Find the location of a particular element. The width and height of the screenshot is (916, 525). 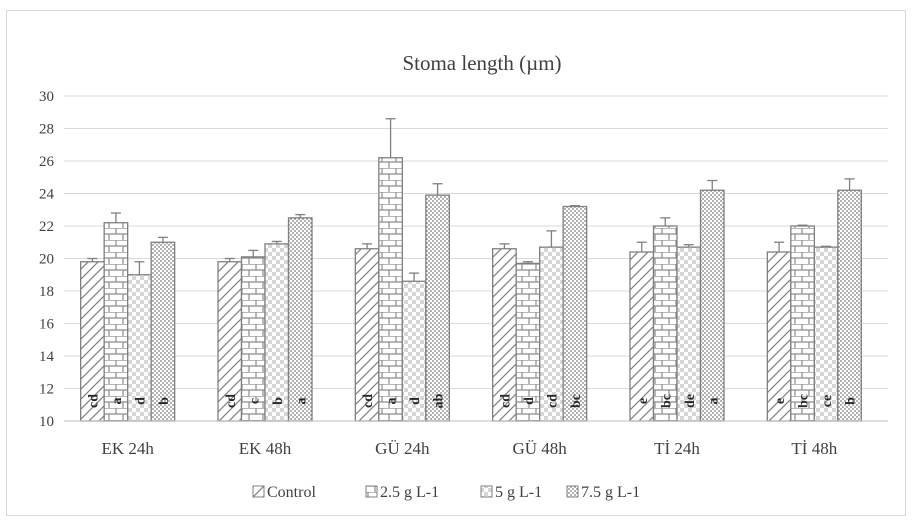

y-tick-label: 18 is located at coordinates (46, 292).